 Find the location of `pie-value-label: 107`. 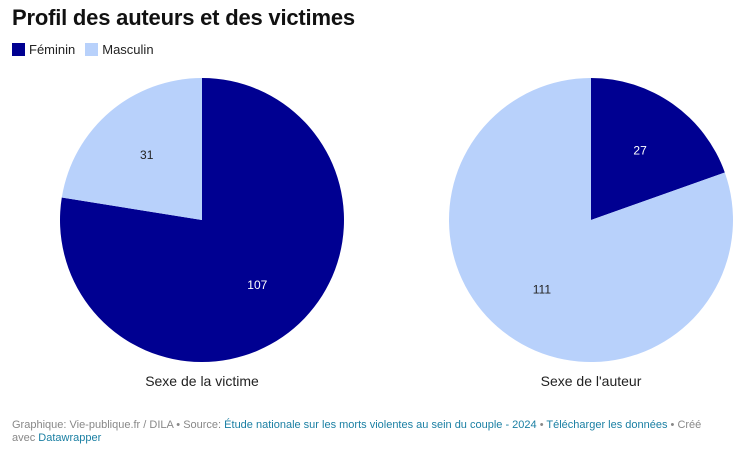

pie-value-label: 107 is located at coordinates (257, 285).